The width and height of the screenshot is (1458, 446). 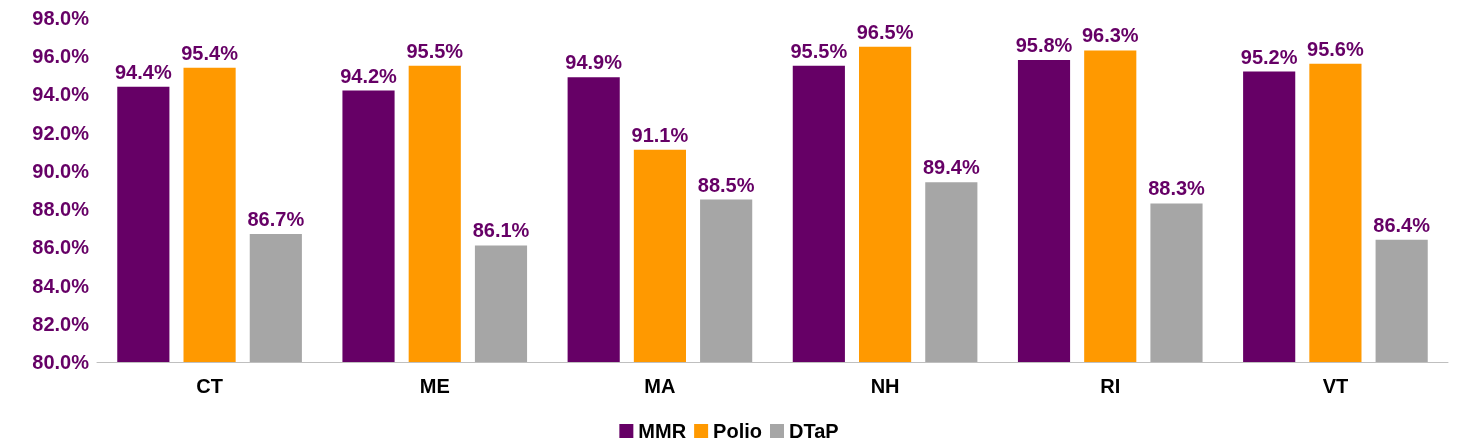 I want to click on y-tick-label: 96.0%, so click(x=61, y=56).